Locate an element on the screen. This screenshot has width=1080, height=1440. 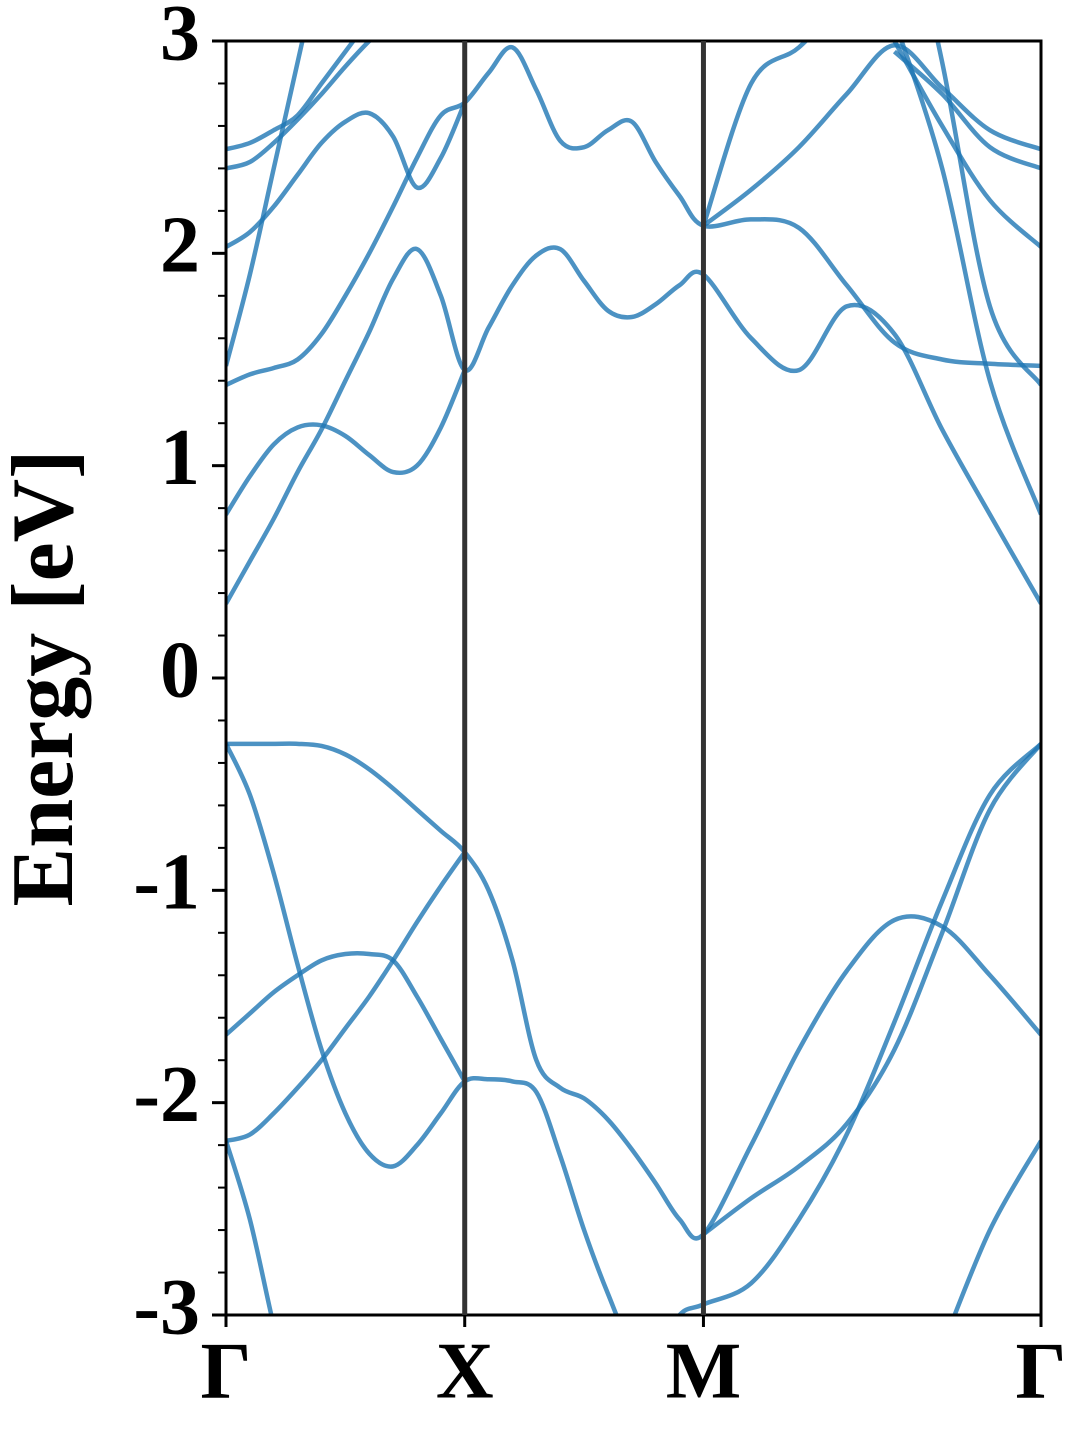
y-tick-label: -2 is located at coordinates (166, 1095).